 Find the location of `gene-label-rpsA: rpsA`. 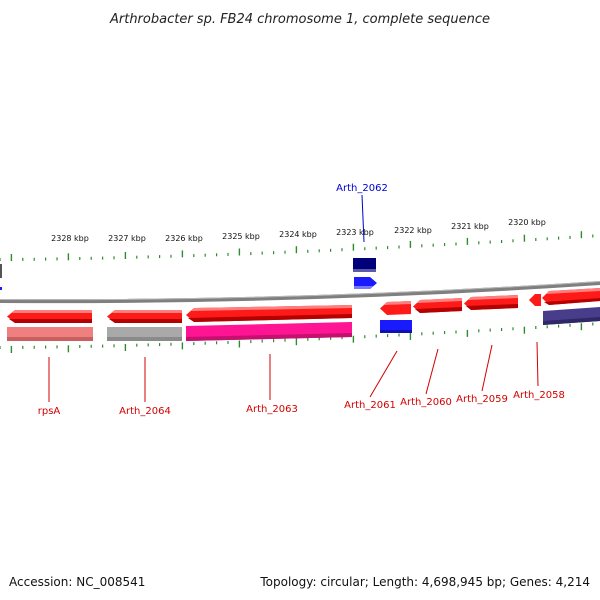

gene-label-rpsA: rpsA is located at coordinates (49, 411).